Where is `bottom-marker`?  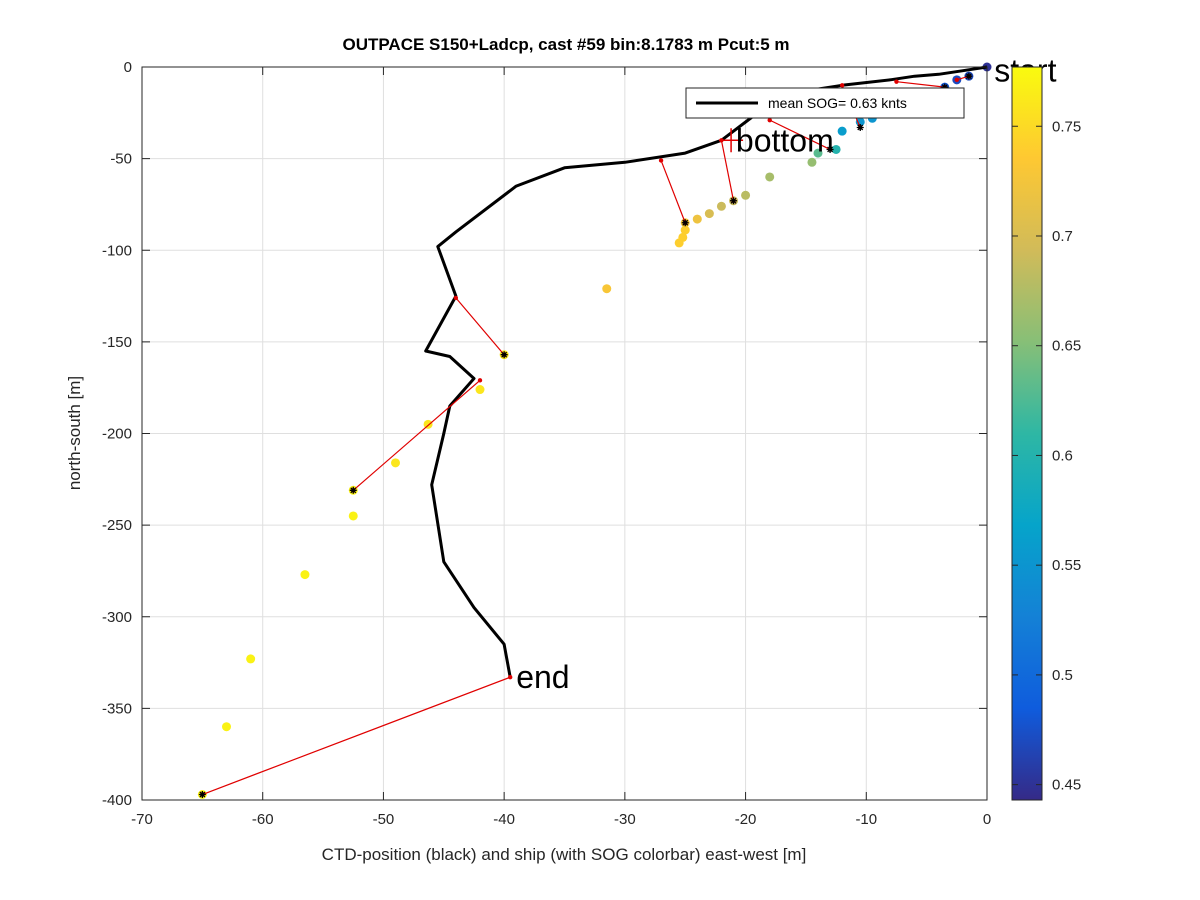
bottom-marker is located at coordinates (731, 140).